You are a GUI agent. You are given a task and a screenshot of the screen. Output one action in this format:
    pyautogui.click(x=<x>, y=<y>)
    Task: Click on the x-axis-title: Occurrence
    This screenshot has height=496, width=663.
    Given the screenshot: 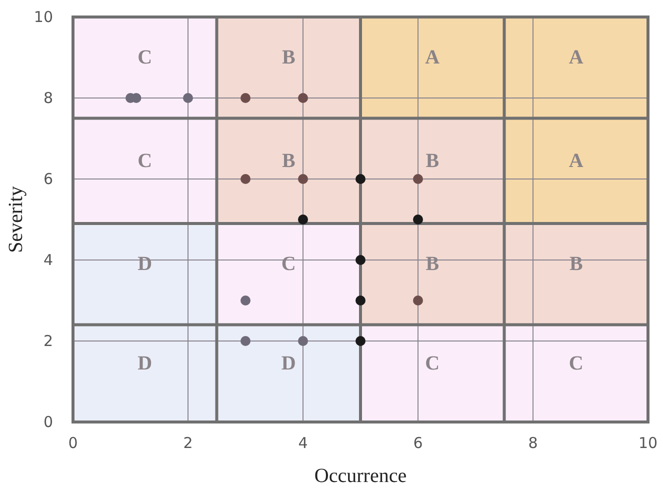 What is the action you would take?
    pyautogui.click(x=360, y=476)
    